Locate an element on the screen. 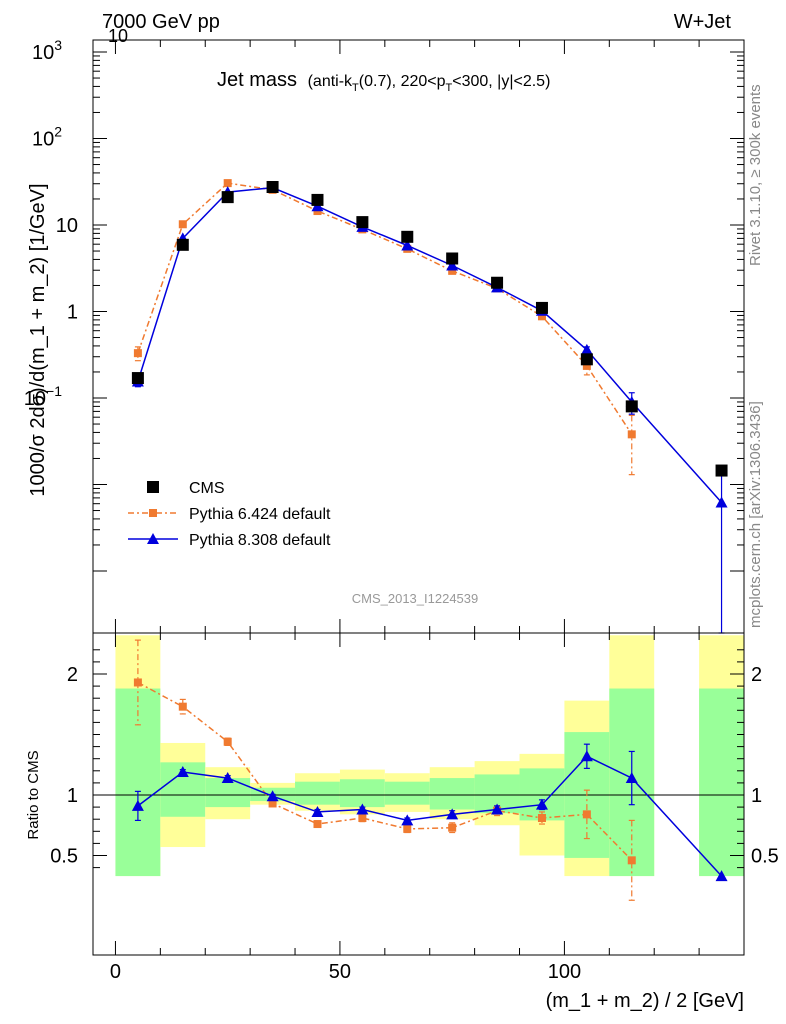  main-y-tick-label: 1 is located at coordinates (72, 313).